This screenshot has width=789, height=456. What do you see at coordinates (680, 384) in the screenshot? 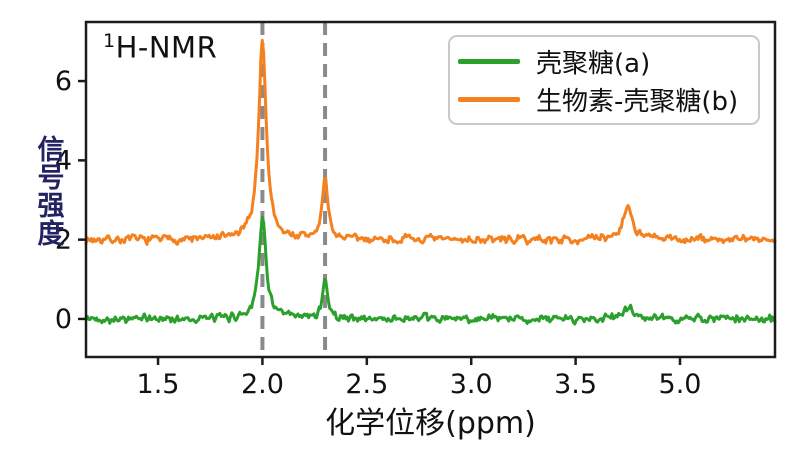
I see `x-tick-label-5.0: 5.0` at bounding box center [680, 384].